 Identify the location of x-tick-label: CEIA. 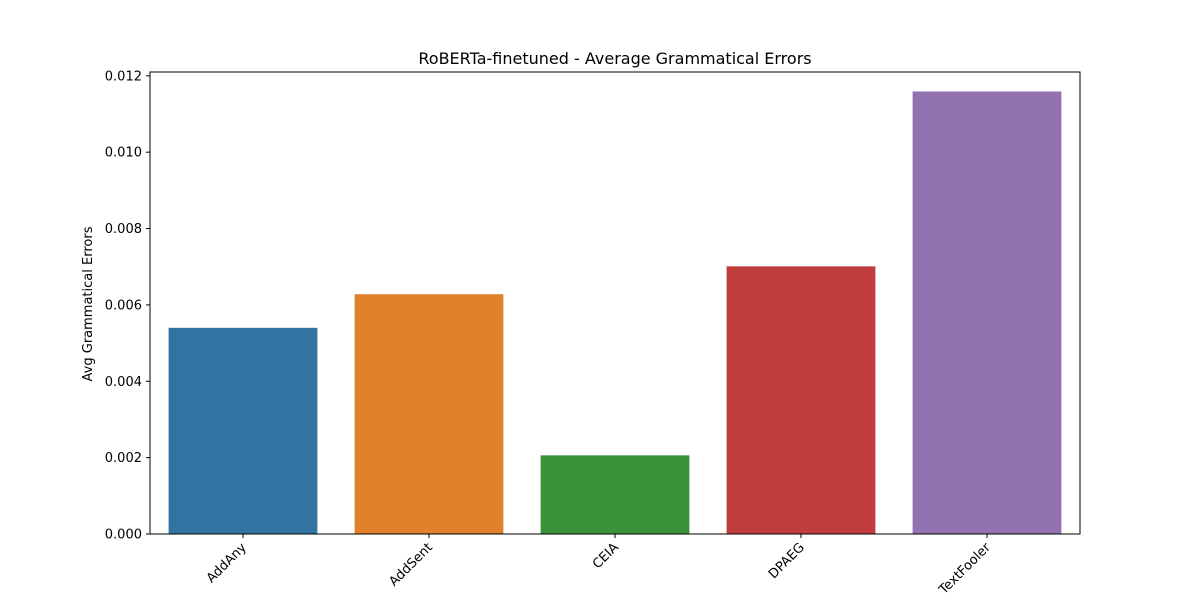
(606, 556).